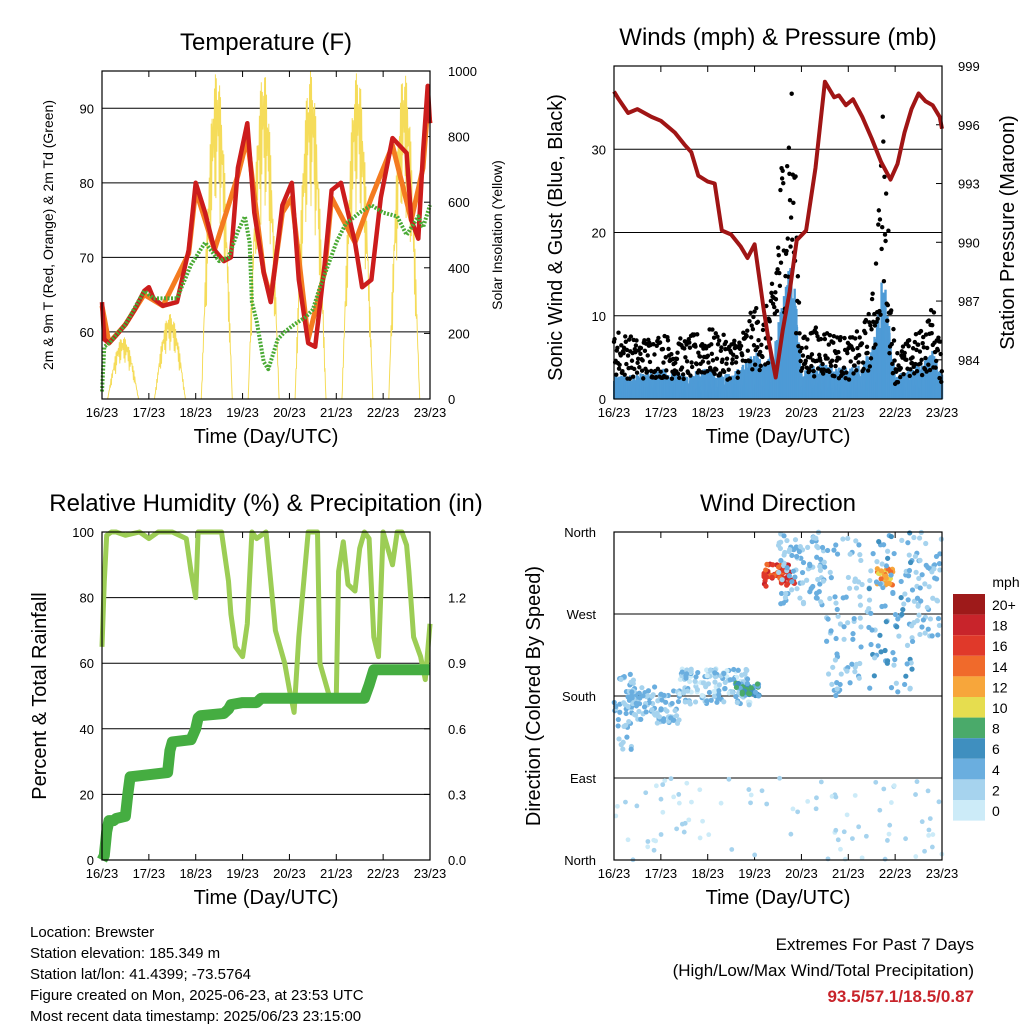 The width and height of the screenshot is (1024, 1027). What do you see at coordinates (777, 37) in the screenshot?
I see `panel-title: Winds (mph) & Pressure (mb)` at bounding box center [777, 37].